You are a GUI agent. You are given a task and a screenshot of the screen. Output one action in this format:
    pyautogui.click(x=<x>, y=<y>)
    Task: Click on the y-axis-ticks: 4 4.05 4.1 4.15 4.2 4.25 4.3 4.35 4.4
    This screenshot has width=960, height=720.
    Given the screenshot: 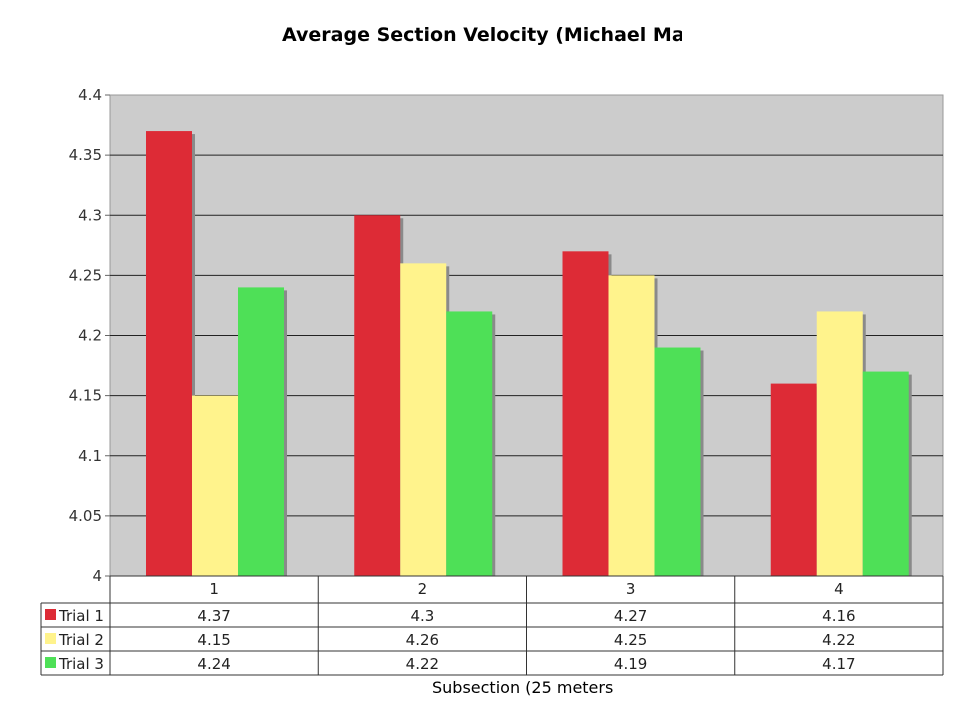 What is the action you would take?
    pyautogui.click(x=89, y=335)
    